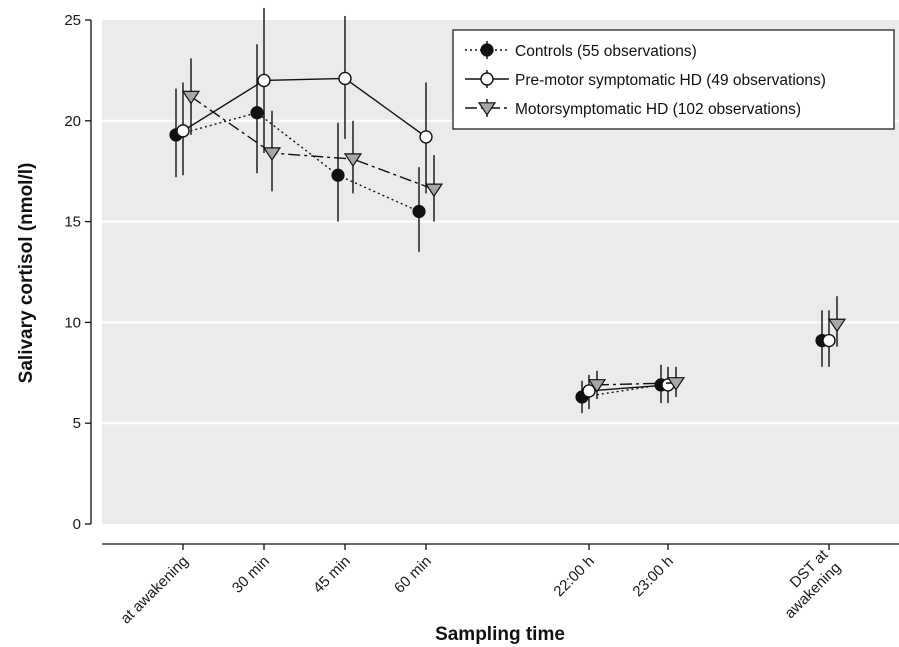 Image resolution: width=899 pixels, height=647 pixels. What do you see at coordinates (77, 524) in the screenshot?
I see `y-tick-label-0: 0` at bounding box center [77, 524].